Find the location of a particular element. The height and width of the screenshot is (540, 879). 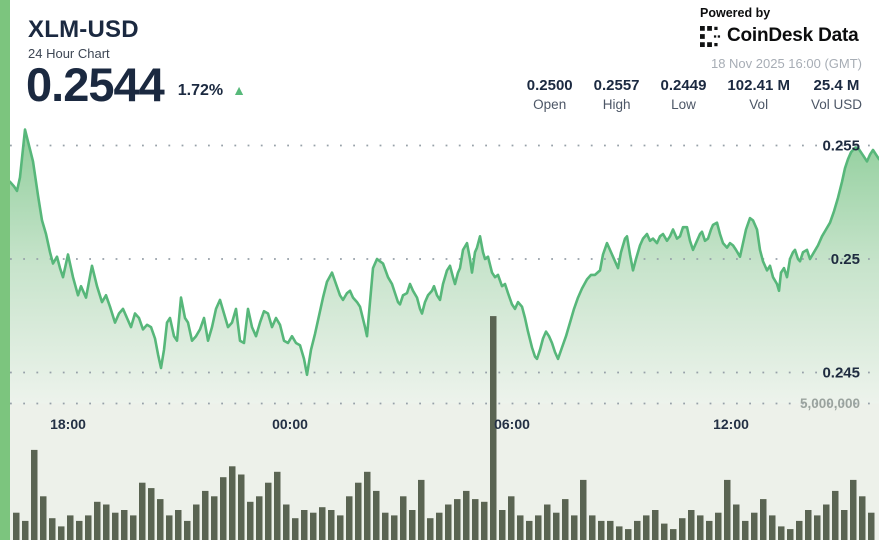

stat-vol-usd: 25.4 M Vol USD is located at coordinates (836, 94).